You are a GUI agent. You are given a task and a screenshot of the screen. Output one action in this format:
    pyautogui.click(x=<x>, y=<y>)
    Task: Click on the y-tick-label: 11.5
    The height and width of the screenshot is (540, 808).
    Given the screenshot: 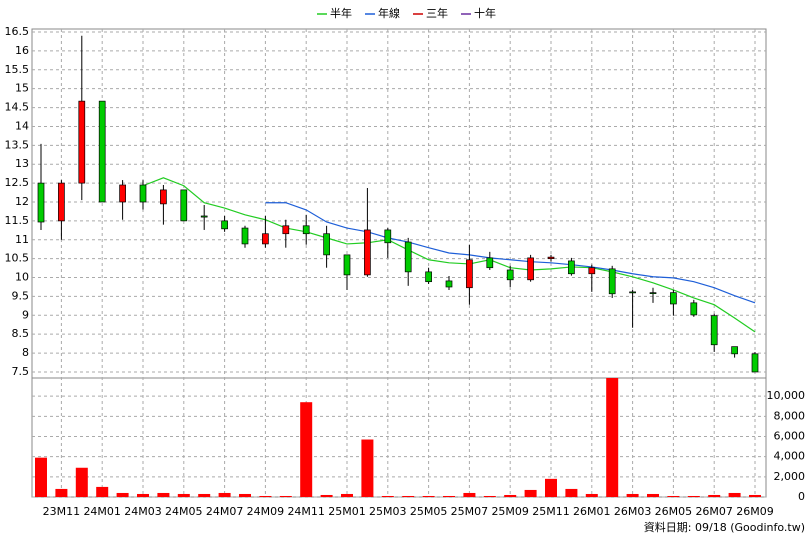 What is the action you would take?
    pyautogui.click(x=17, y=220)
    